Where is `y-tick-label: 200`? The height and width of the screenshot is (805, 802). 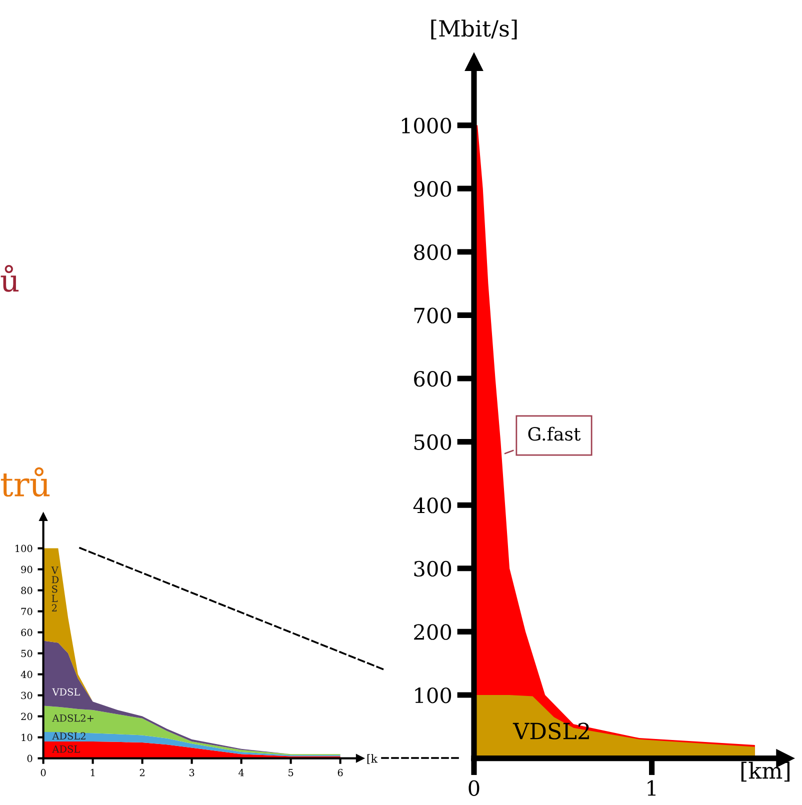 y-tick-label: 200 is located at coordinates (433, 632).